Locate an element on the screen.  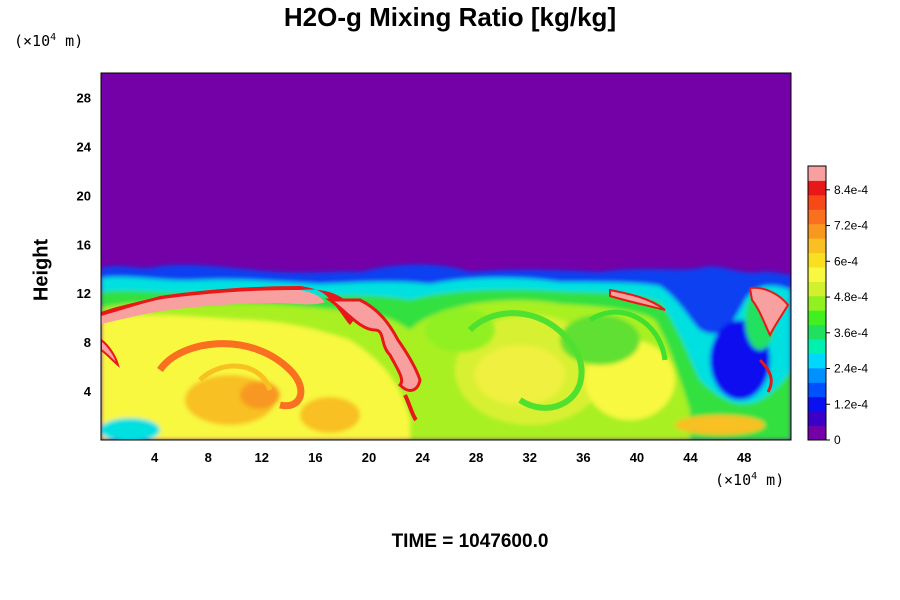
eddy-swirls is located at coordinates (412, 360).